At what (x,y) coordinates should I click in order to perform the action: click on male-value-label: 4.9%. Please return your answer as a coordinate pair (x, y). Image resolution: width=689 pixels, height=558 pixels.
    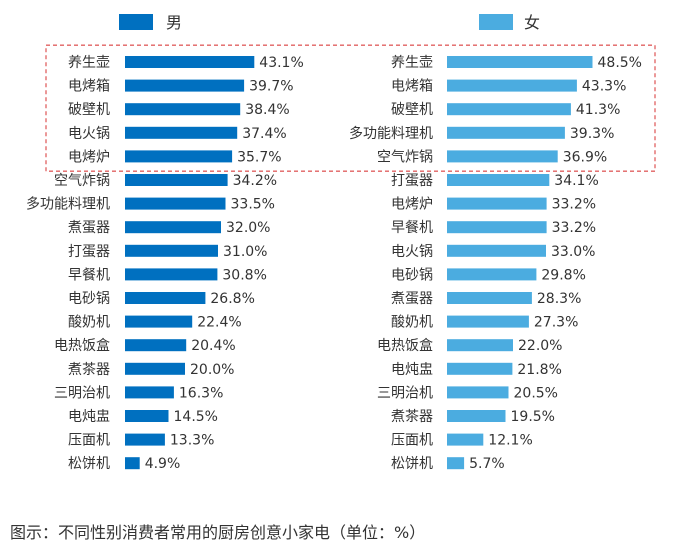
    Looking at the image, I should click on (163, 464).